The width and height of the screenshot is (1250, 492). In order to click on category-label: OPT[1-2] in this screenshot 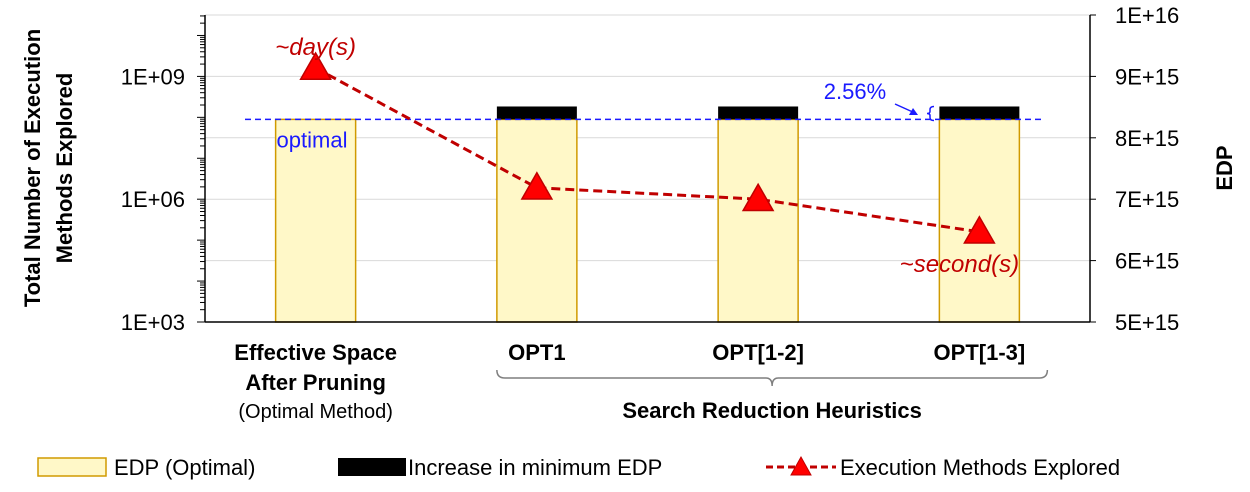, I will do `click(758, 352)`.